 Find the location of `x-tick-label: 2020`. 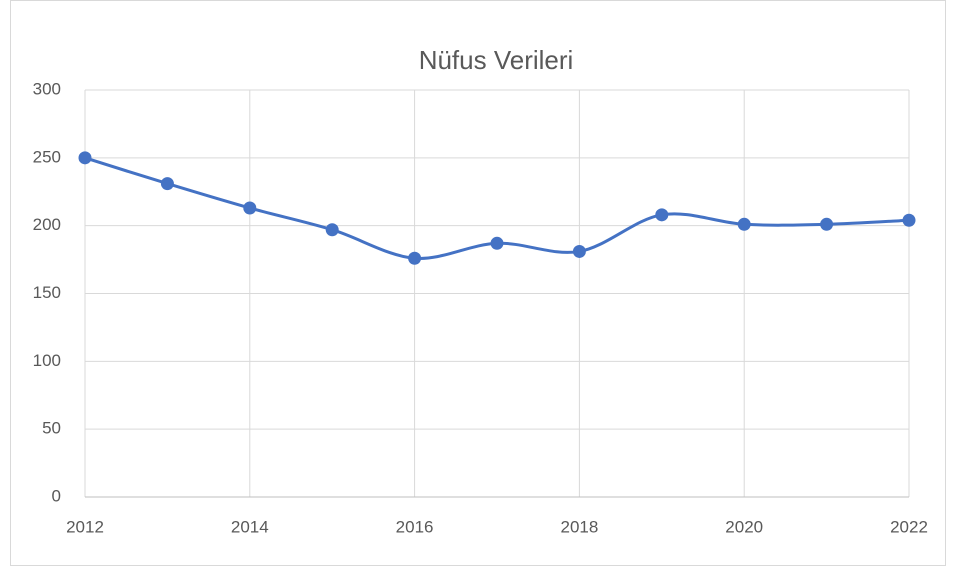

x-tick-label: 2020 is located at coordinates (744, 526).